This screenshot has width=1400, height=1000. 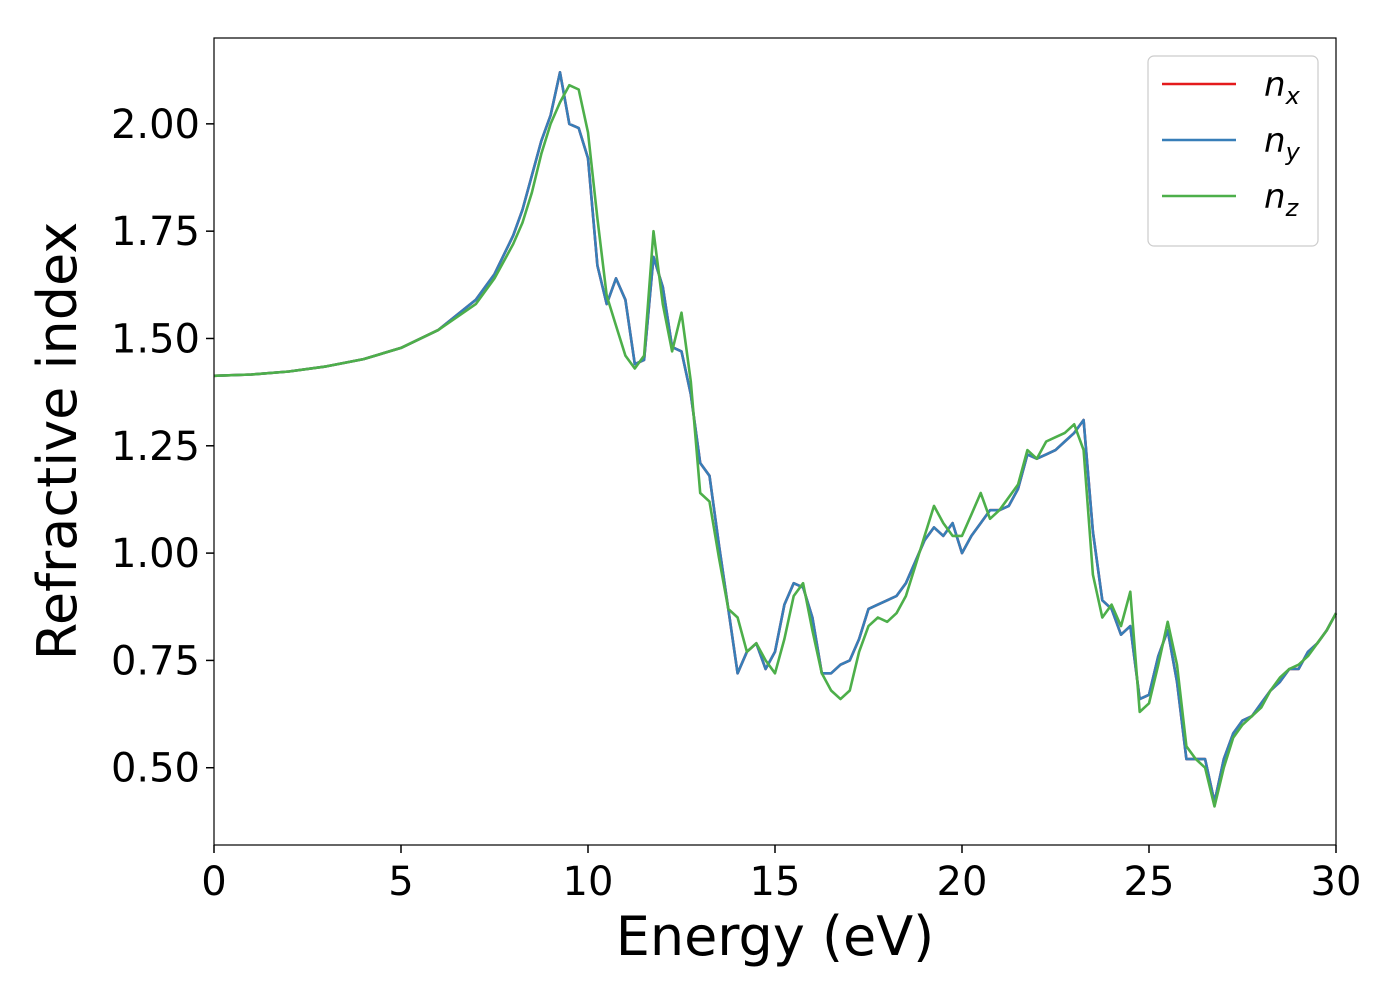 What do you see at coordinates (400, 882) in the screenshot?
I see `x-tick-label: 5` at bounding box center [400, 882].